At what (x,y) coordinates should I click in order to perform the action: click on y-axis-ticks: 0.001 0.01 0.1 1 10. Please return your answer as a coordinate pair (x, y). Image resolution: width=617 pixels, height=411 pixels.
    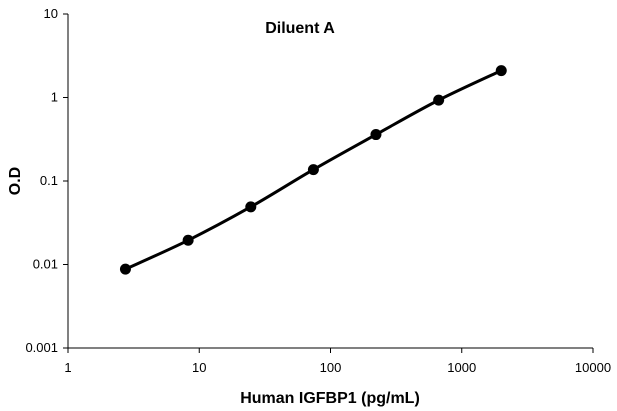
    Looking at the image, I should click on (46, 180).